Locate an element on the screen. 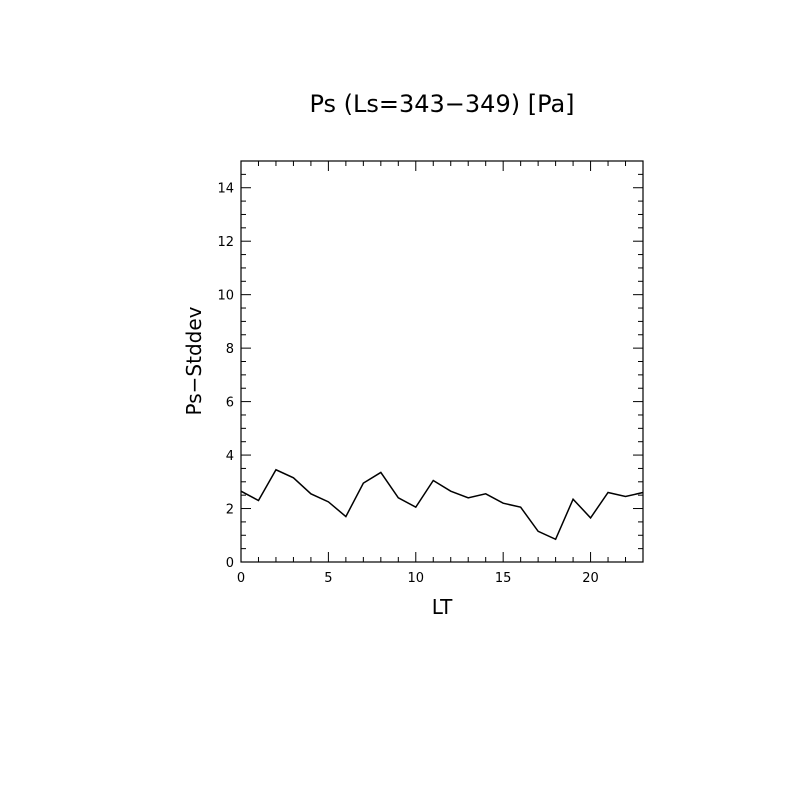  x-axis-label: LT is located at coordinates (442, 607).